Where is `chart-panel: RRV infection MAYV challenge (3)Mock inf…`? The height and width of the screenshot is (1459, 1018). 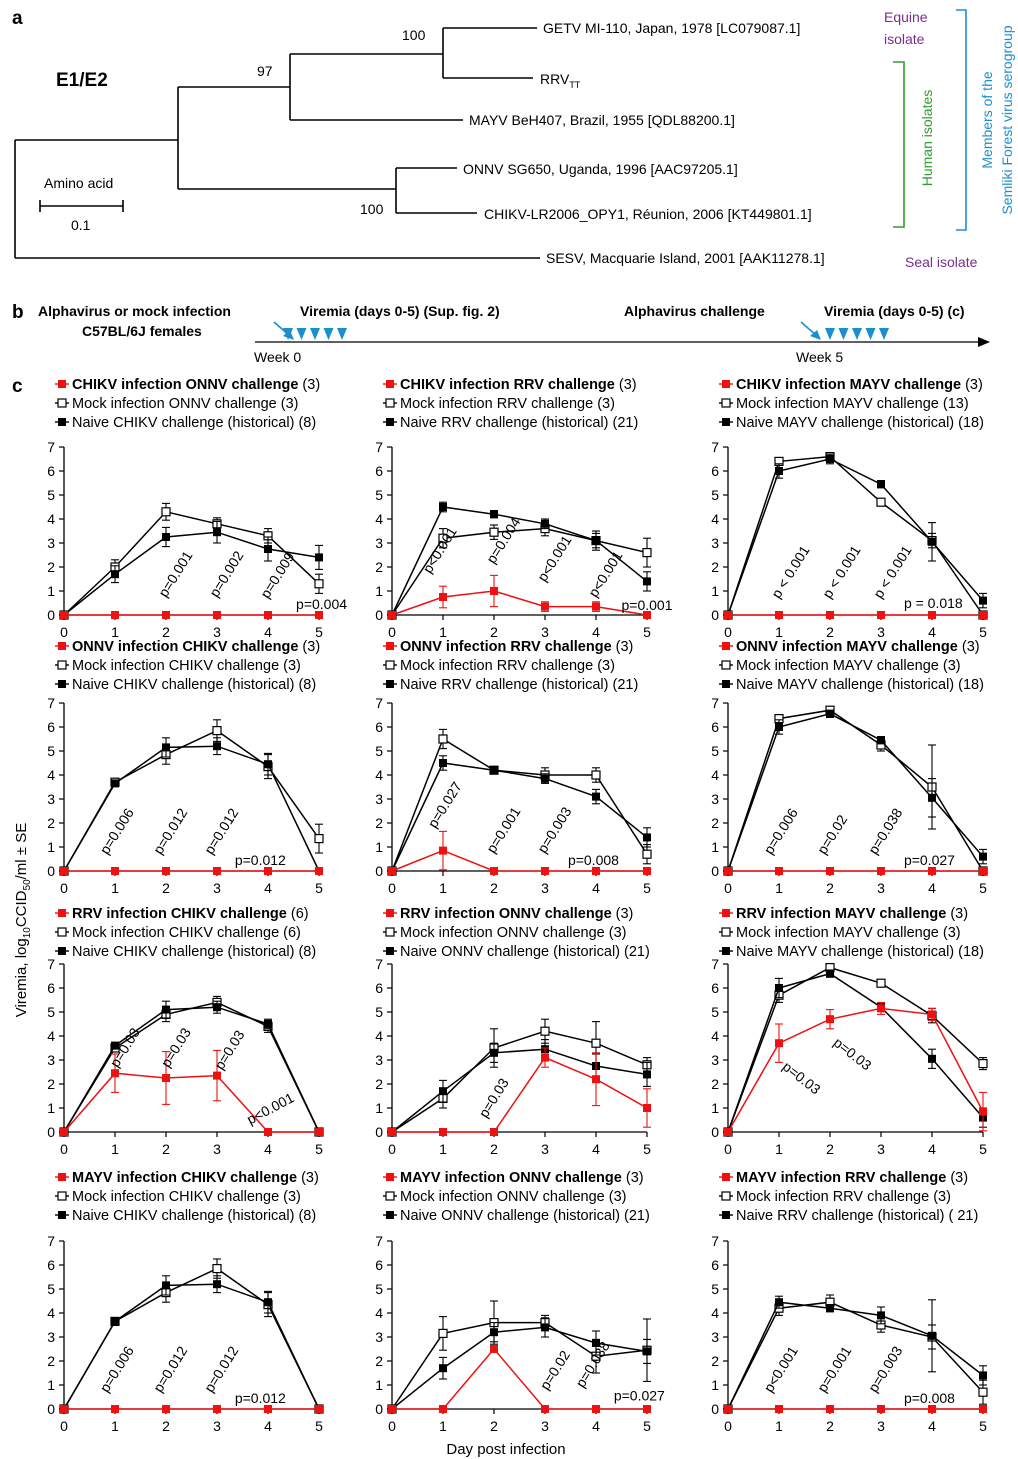
chart-panel: RRV infection MAYV challenge (3)Mock inf… is located at coordinates (849, 1031).